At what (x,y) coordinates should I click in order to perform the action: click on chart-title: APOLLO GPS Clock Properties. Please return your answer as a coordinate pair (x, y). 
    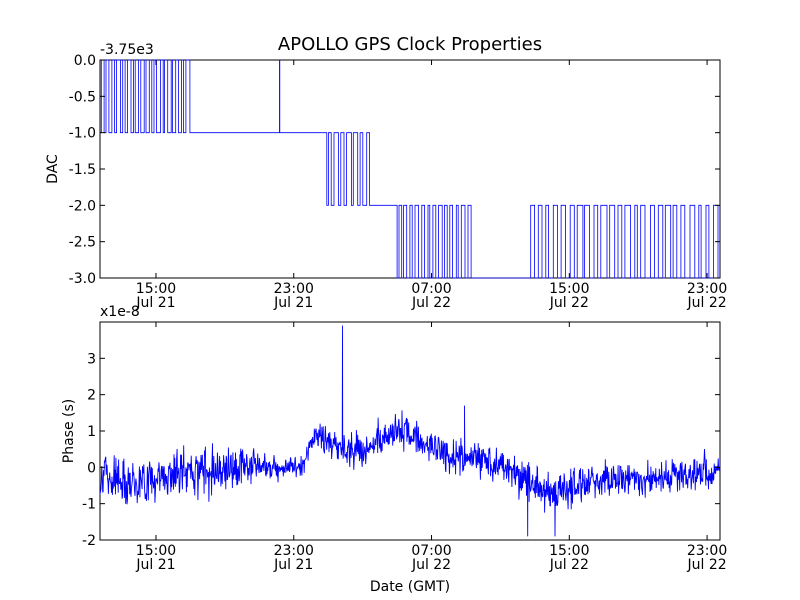
    Looking at the image, I should click on (410, 44).